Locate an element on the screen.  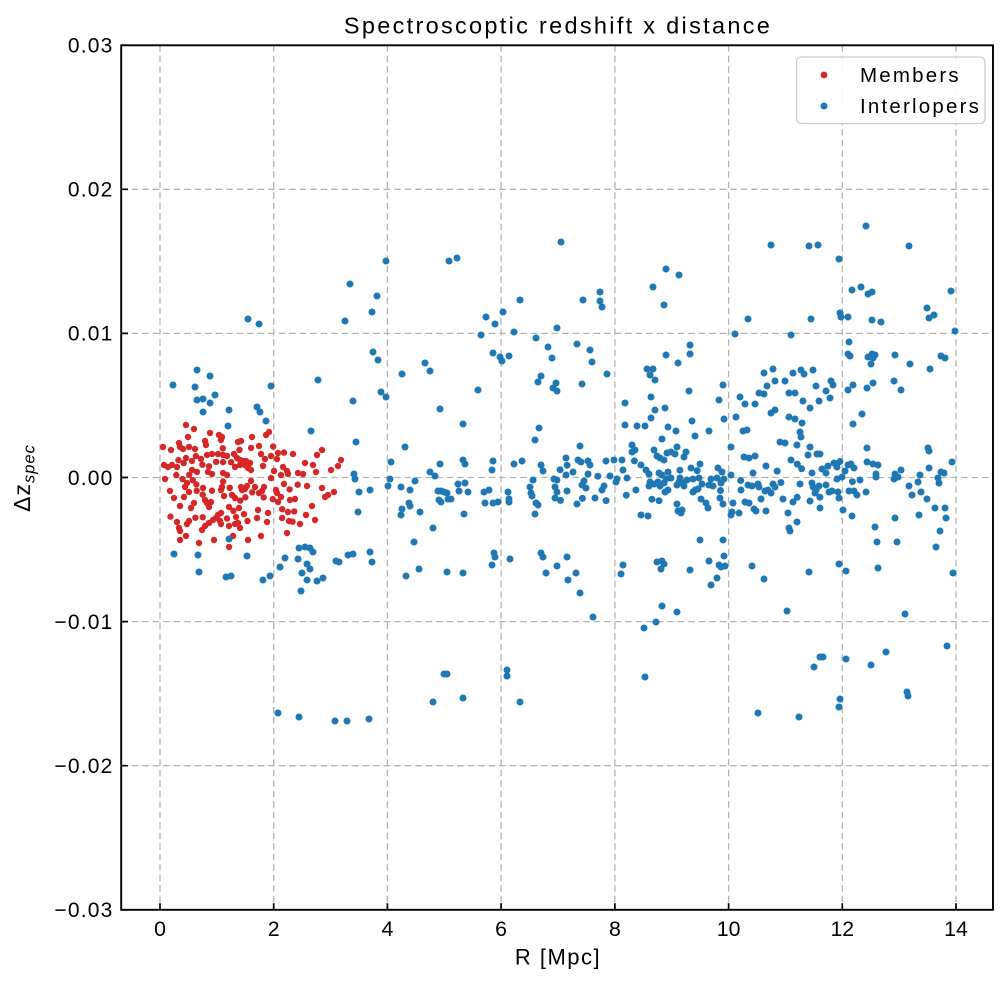
svg-text: 10 is located at coordinates (729, 929).